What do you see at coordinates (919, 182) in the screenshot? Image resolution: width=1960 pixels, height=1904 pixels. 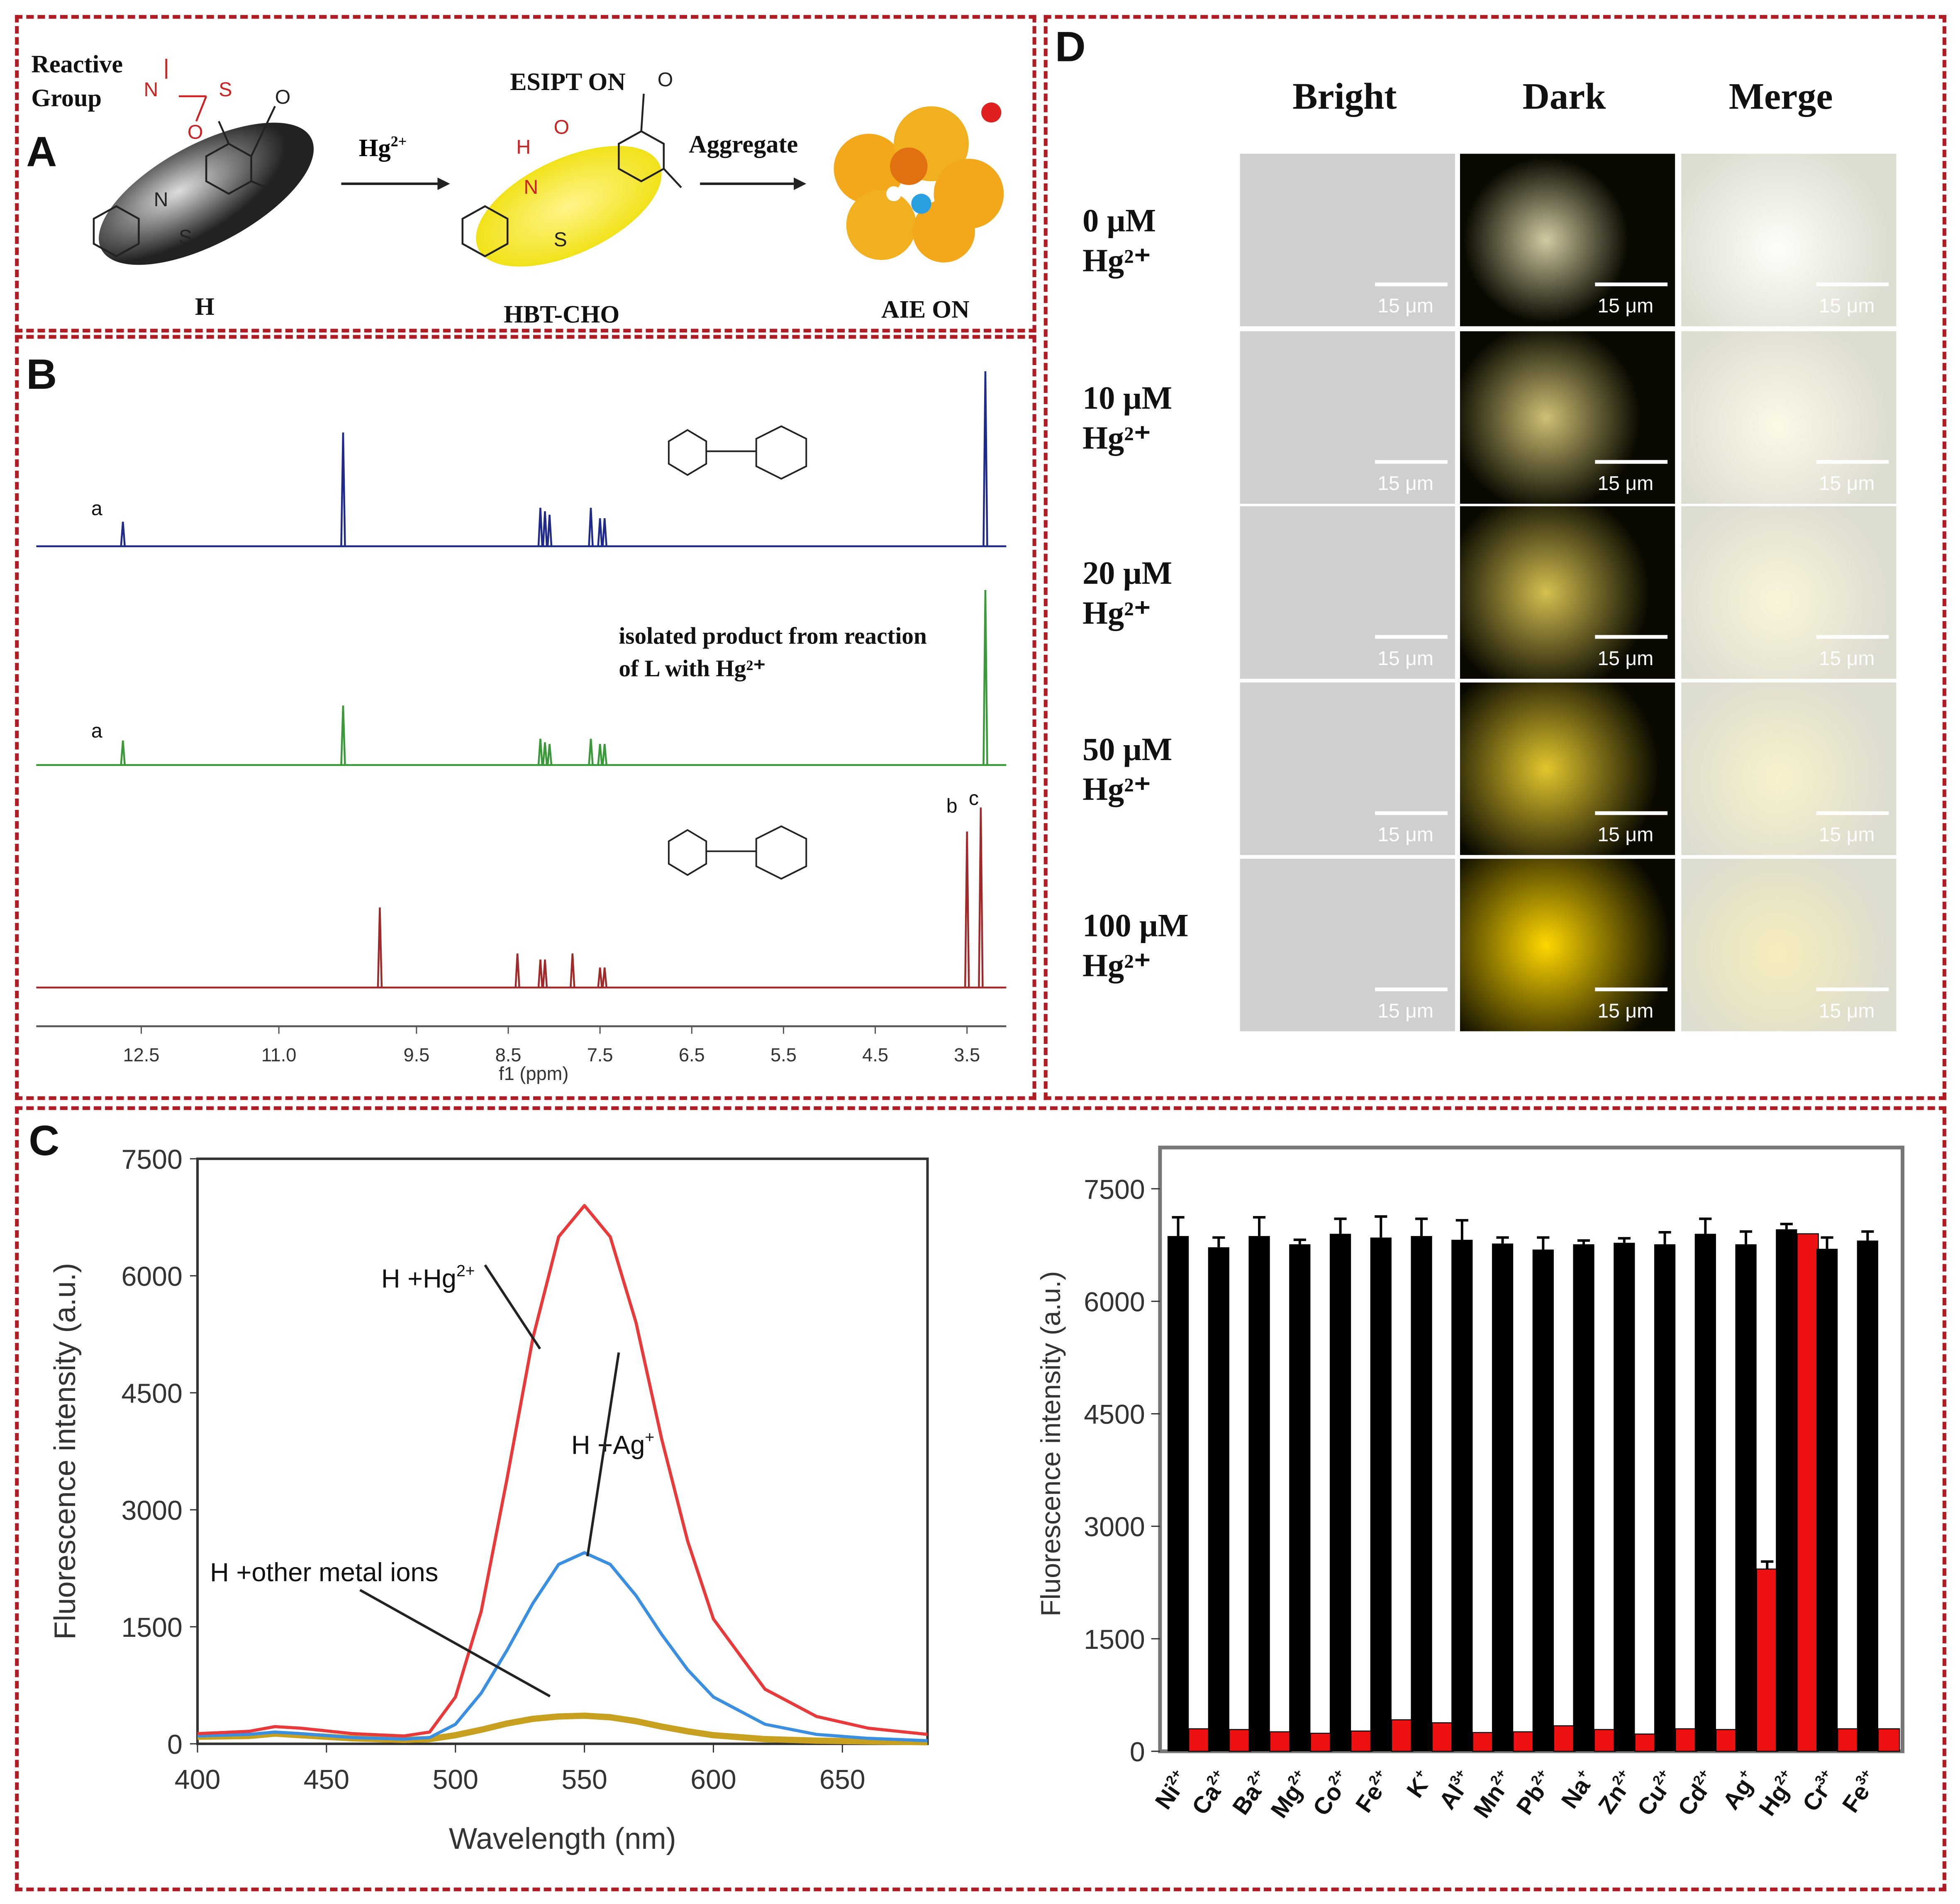 I see `aggregate-model` at bounding box center [919, 182].